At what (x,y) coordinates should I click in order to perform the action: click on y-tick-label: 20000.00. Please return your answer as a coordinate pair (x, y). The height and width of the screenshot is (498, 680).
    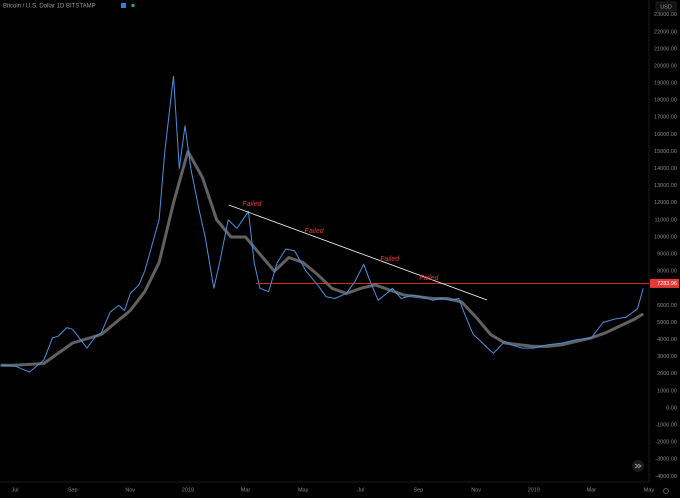
    Looking at the image, I should click on (665, 66).